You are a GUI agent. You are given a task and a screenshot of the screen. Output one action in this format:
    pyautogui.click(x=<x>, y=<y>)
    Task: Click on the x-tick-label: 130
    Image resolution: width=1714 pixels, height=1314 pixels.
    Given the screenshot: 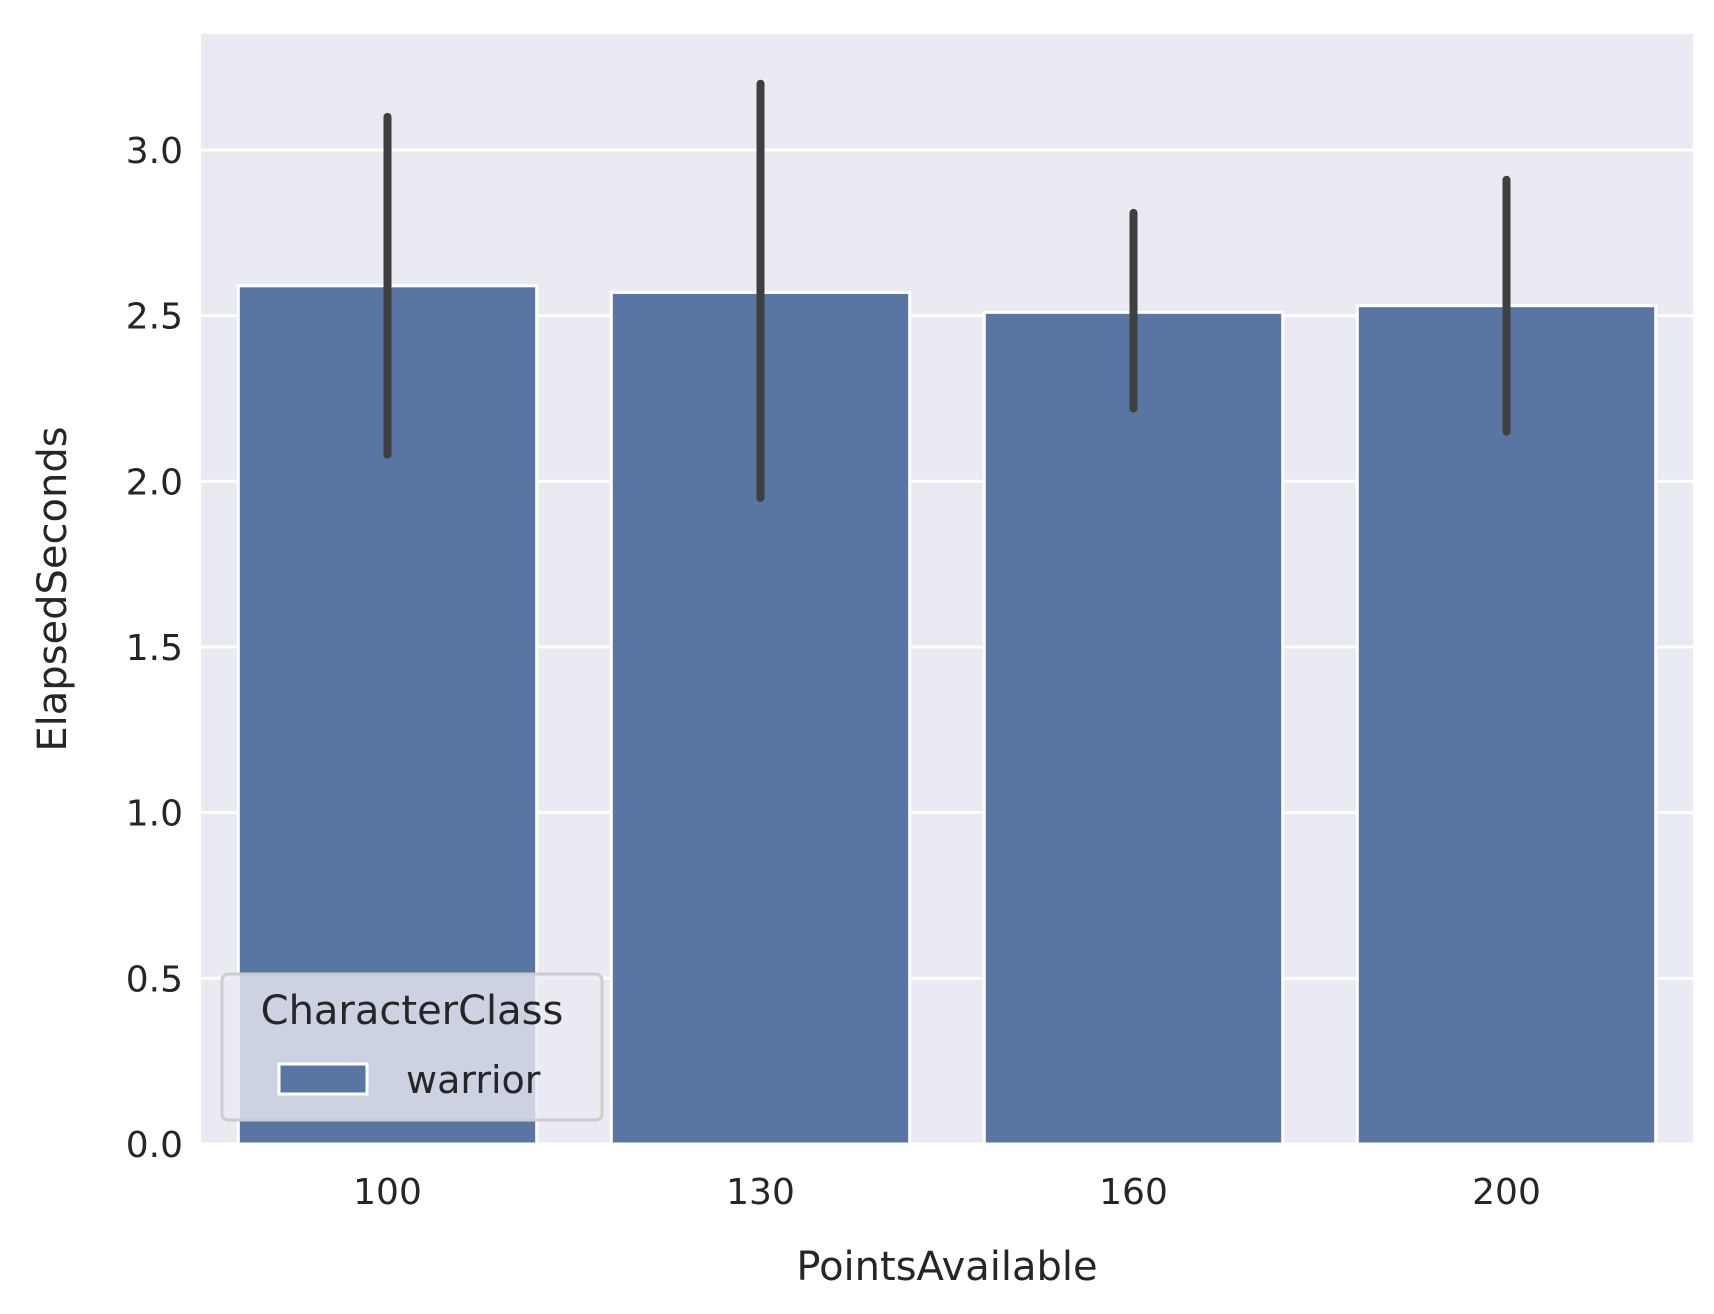 What is the action you would take?
    pyautogui.click(x=760, y=1192)
    